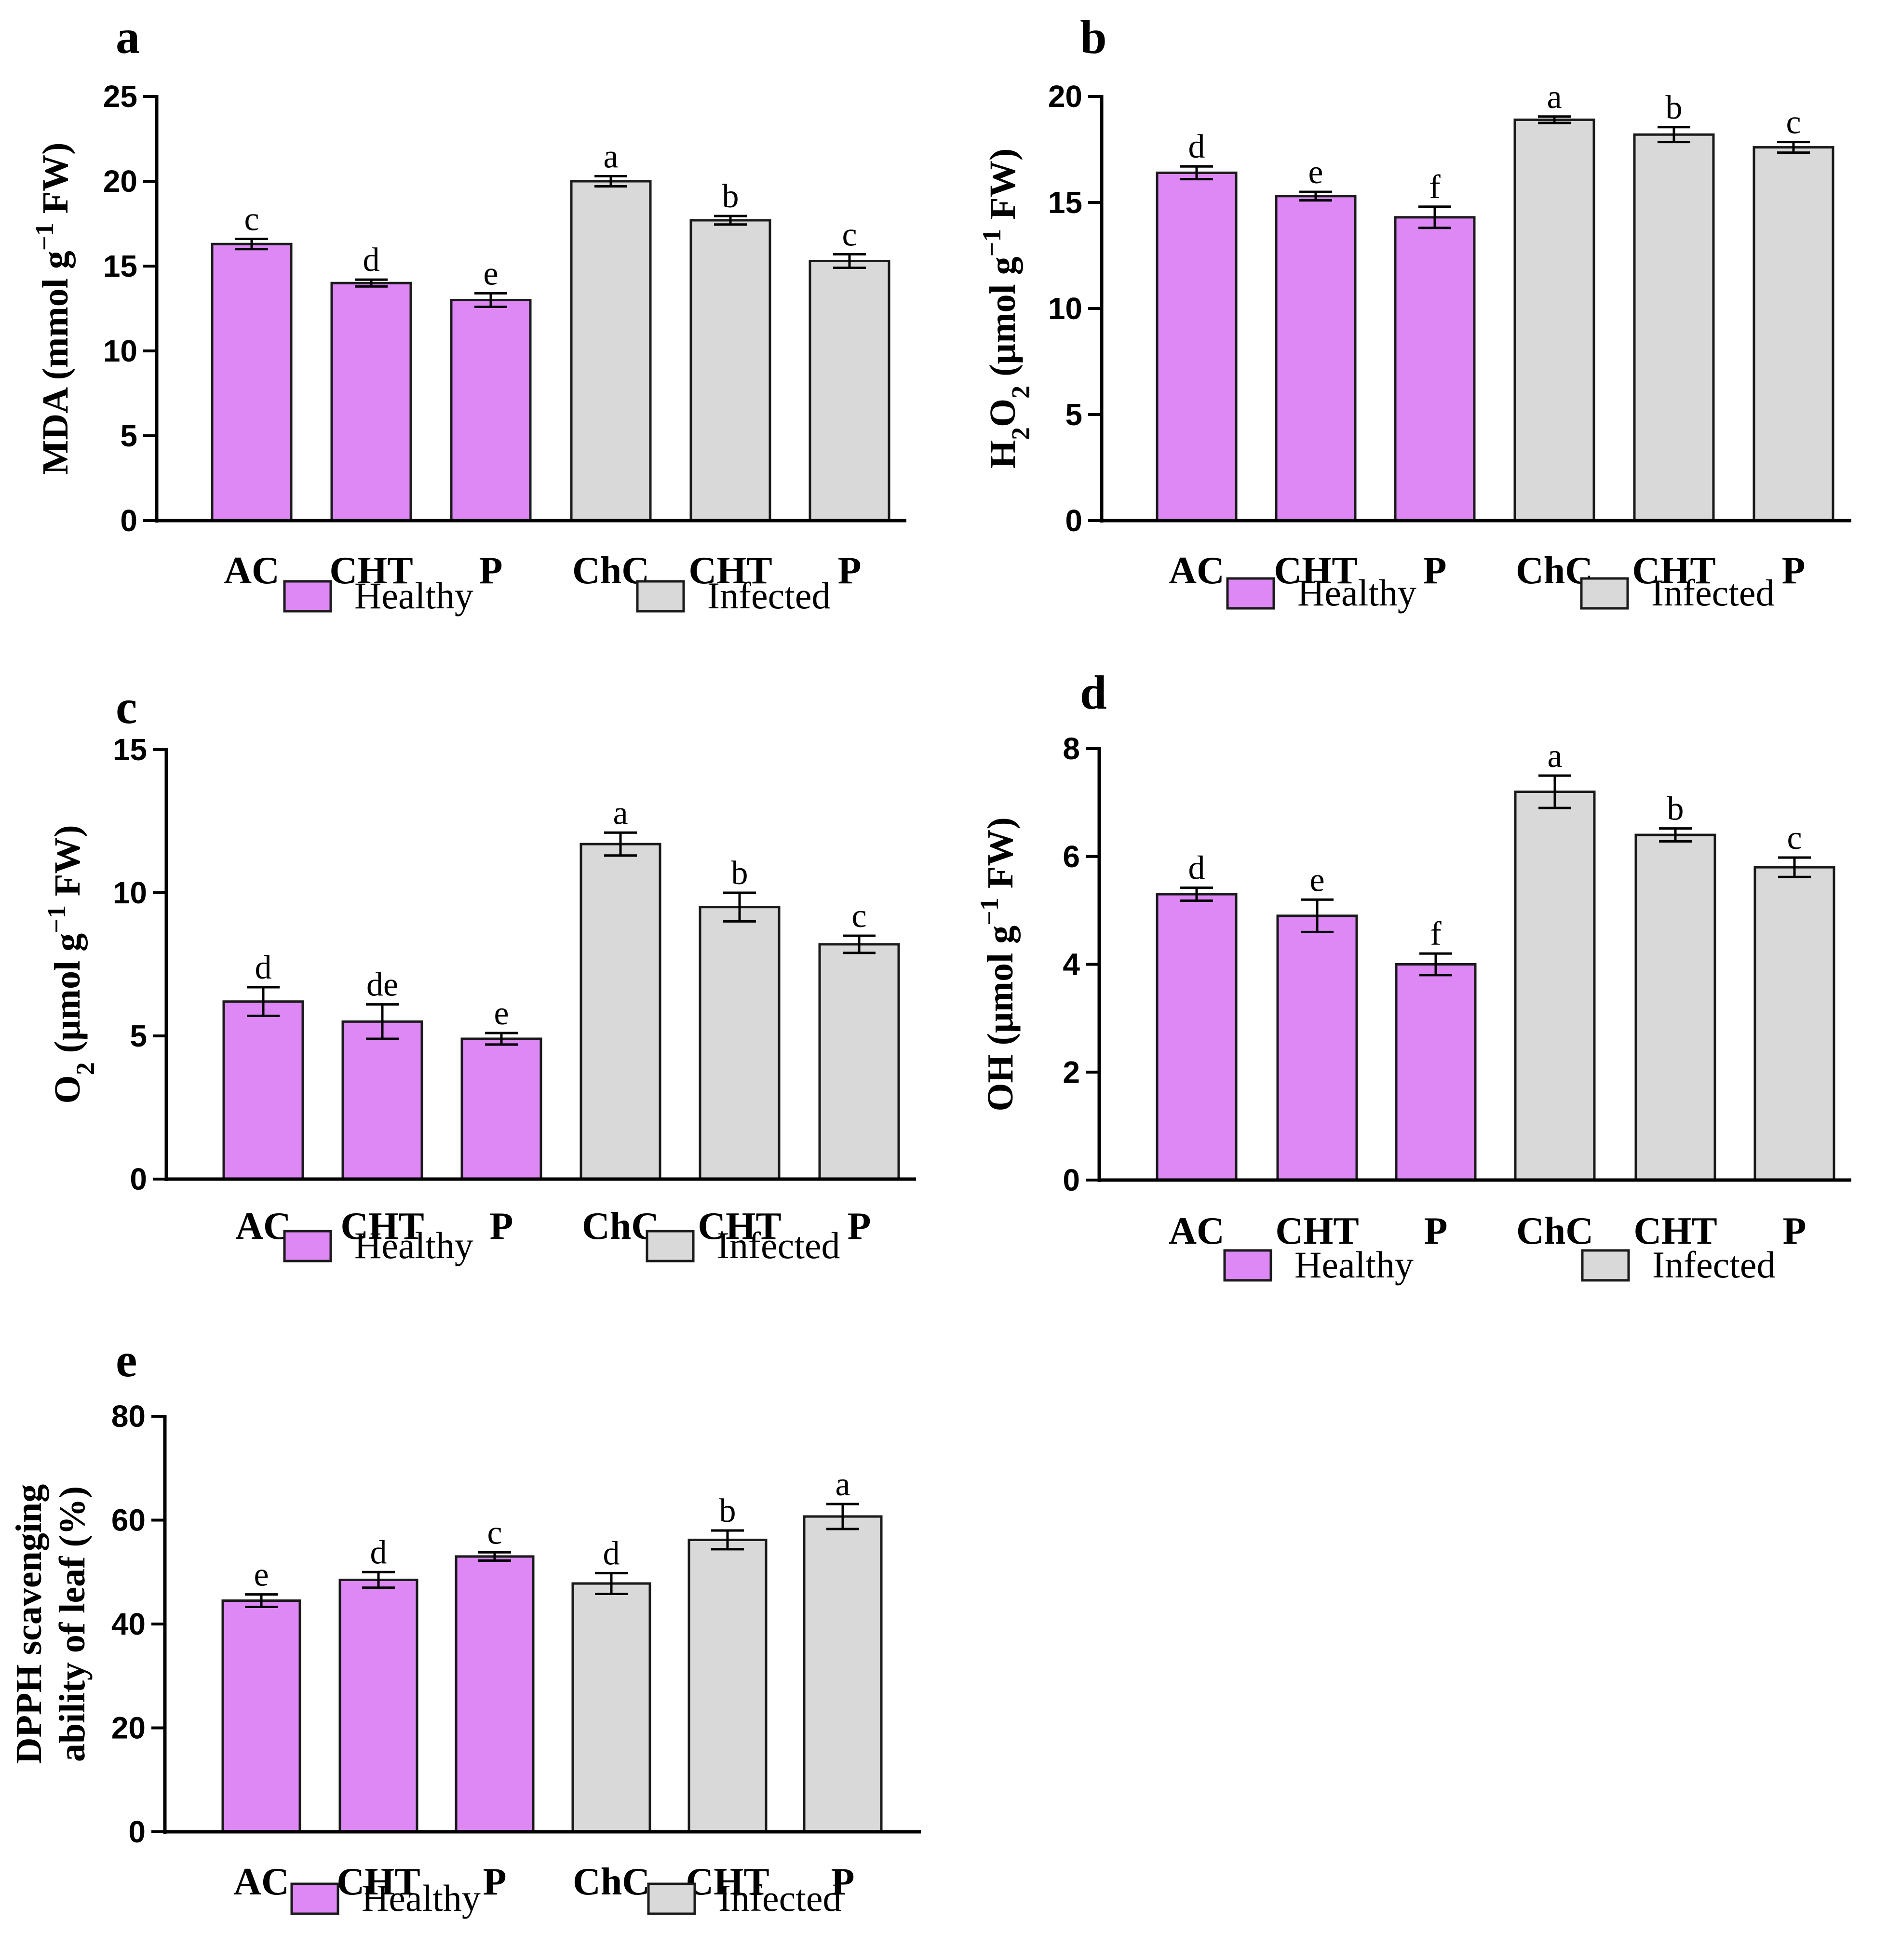 The width and height of the screenshot is (1901, 1960). What do you see at coordinates (1003, 454) in the screenshot?
I see `y-label-part: H` at bounding box center [1003, 454].